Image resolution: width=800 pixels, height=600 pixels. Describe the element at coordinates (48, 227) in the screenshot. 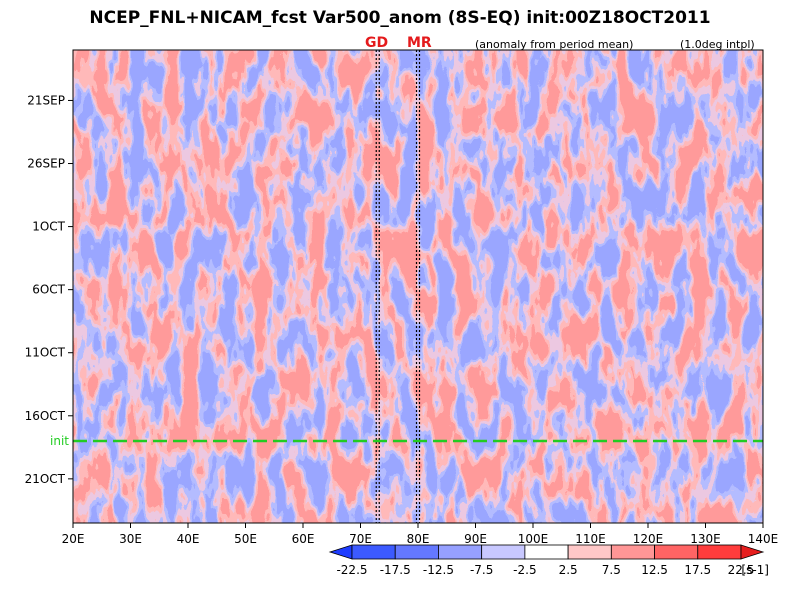

I see `y-tick-label: 1OCT` at that location.